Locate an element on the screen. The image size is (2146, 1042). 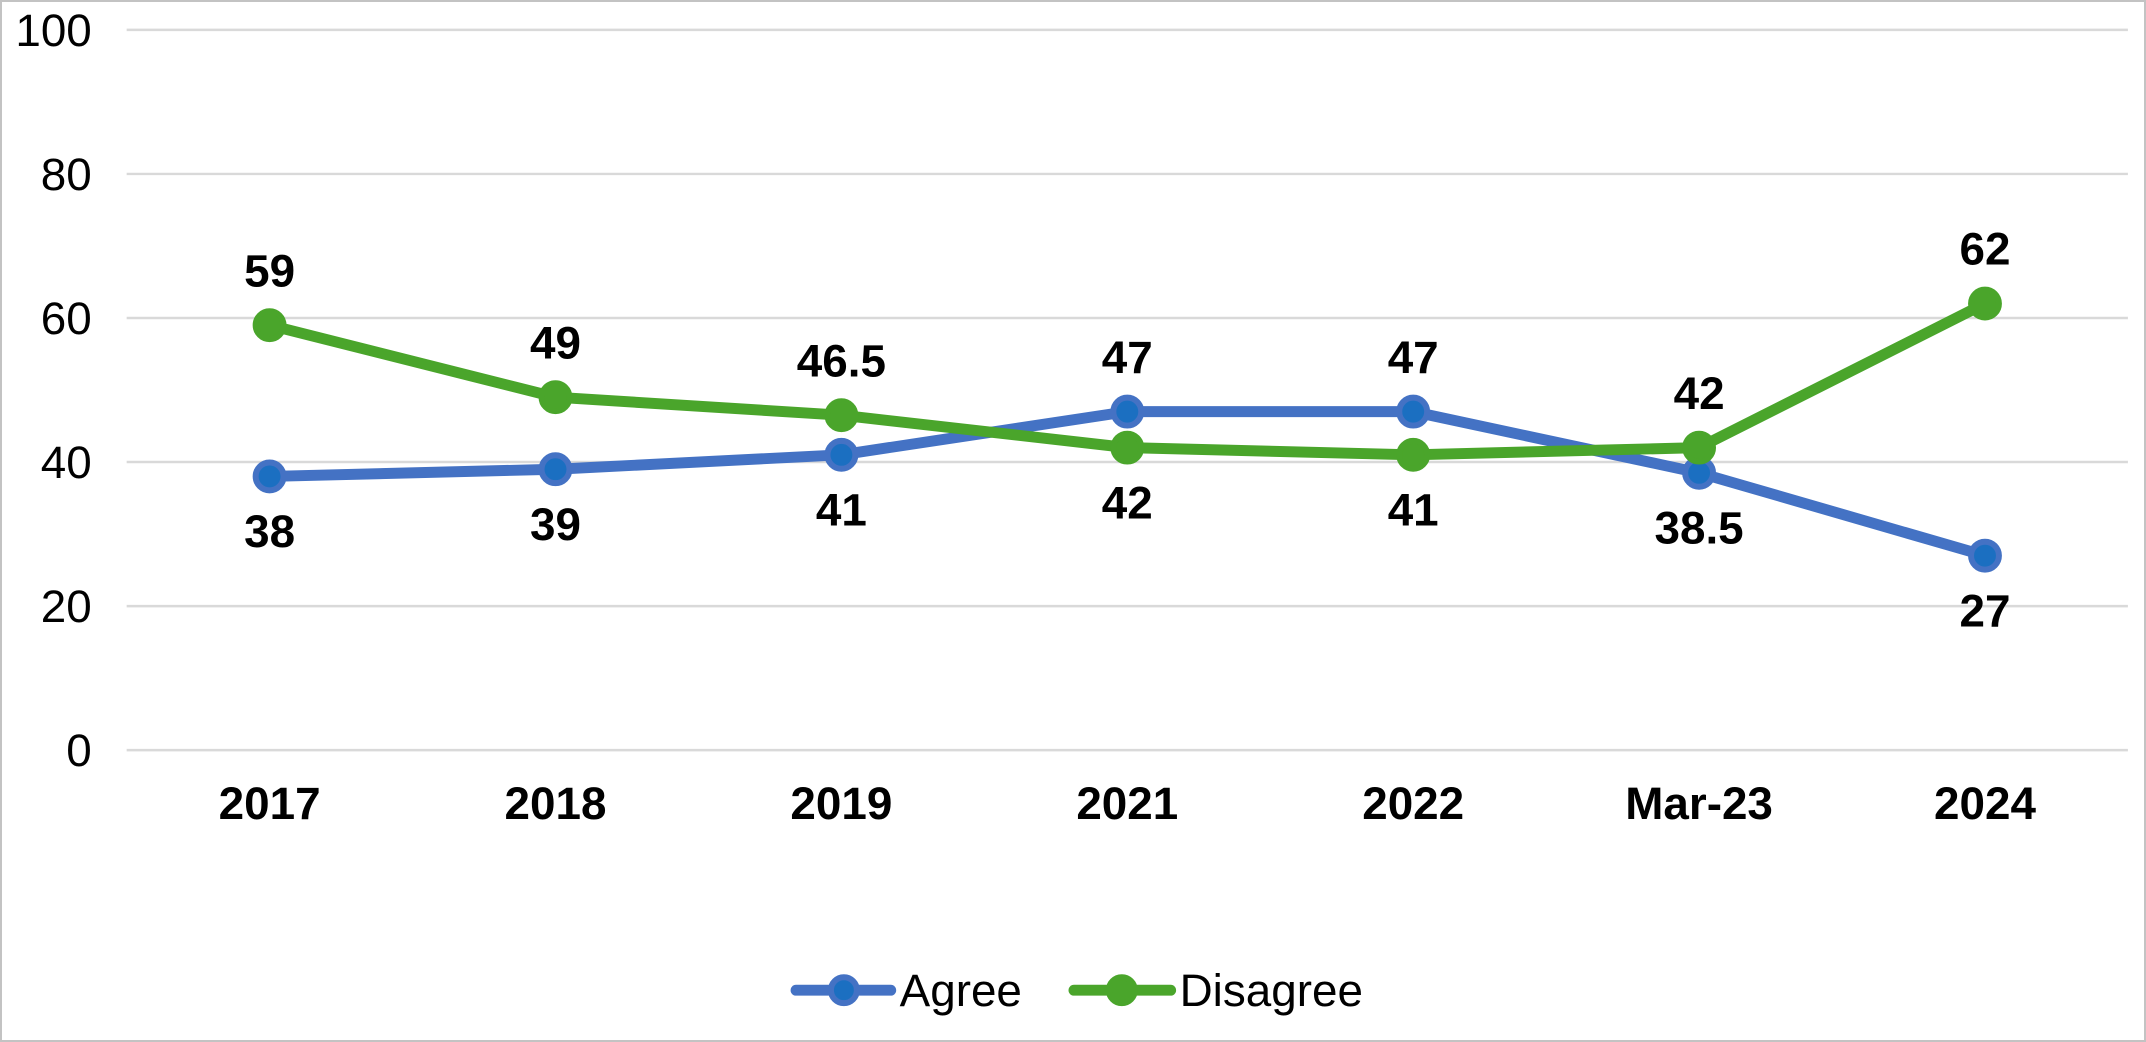
data-label: 27 is located at coordinates (1985, 610).